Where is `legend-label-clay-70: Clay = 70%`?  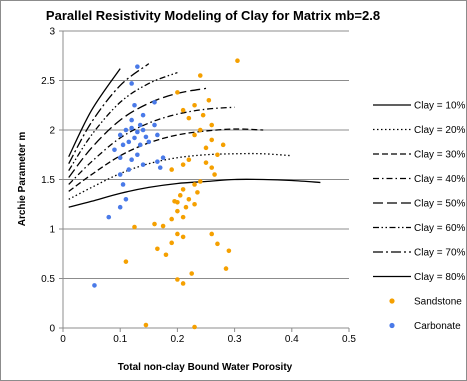 legend-label-clay-70: Clay = 70% is located at coordinates (440, 253).